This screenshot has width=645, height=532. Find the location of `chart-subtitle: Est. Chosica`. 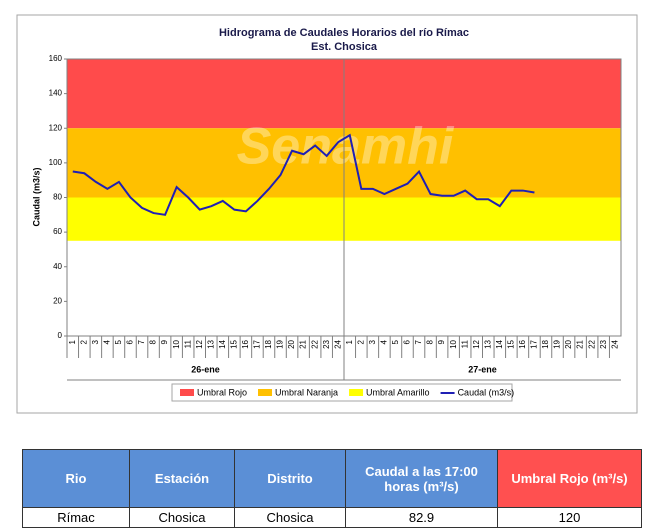

chart-subtitle: Est. Chosica is located at coordinates (344, 47).